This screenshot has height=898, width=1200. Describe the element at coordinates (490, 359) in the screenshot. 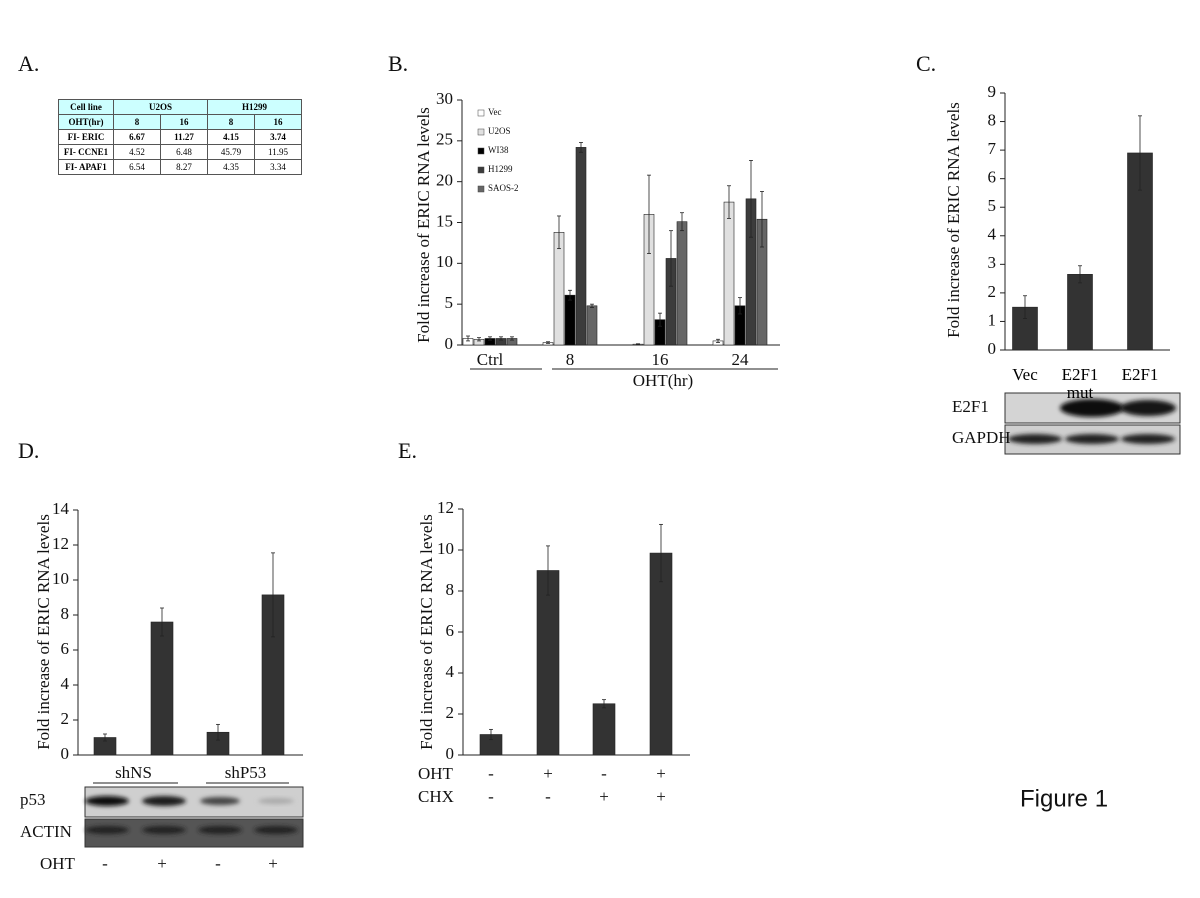

I see `x-tick-label: Ctrl` at that location.